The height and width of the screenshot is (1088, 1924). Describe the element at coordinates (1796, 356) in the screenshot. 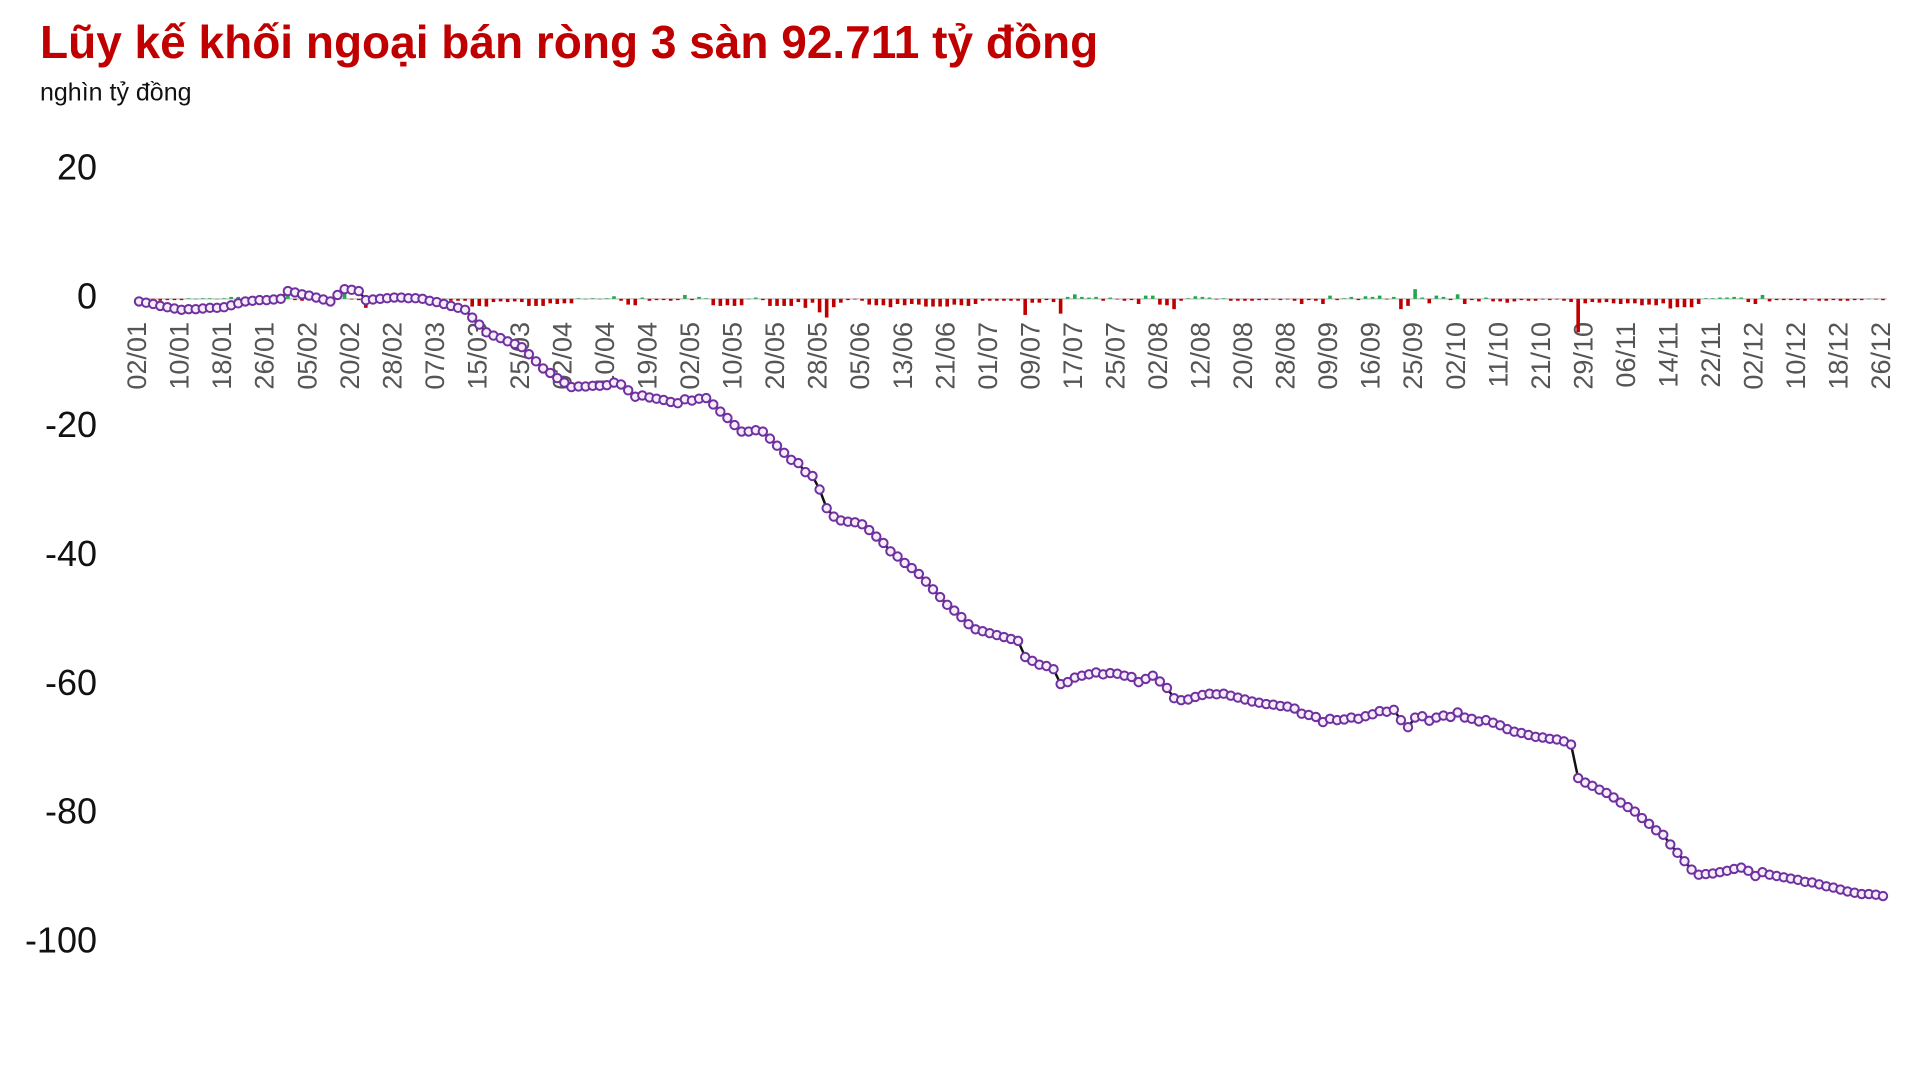

I see `x-tick-label: 10/12` at that location.